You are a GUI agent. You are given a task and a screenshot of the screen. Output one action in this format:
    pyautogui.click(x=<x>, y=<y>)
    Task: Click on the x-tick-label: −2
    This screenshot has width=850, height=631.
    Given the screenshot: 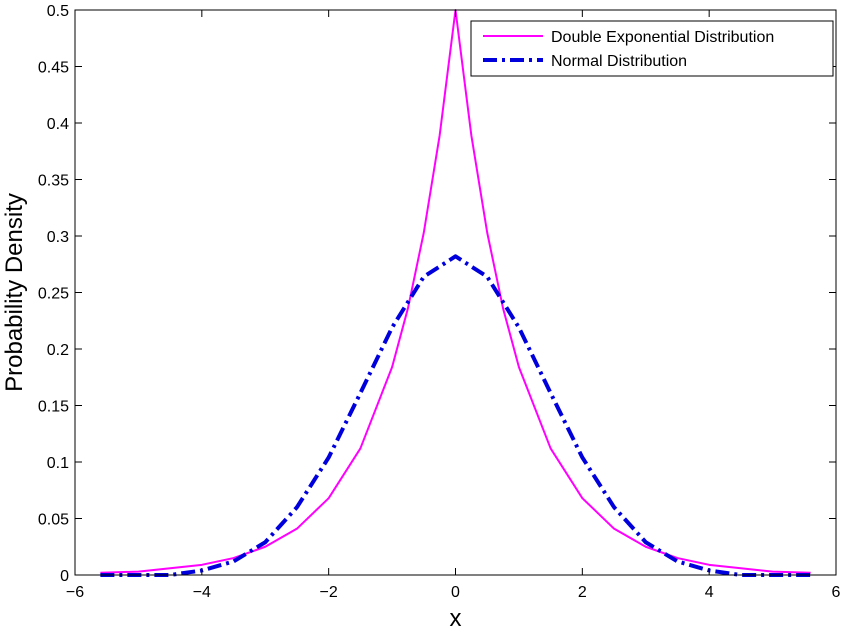 What is the action you would take?
    pyautogui.click(x=329, y=592)
    